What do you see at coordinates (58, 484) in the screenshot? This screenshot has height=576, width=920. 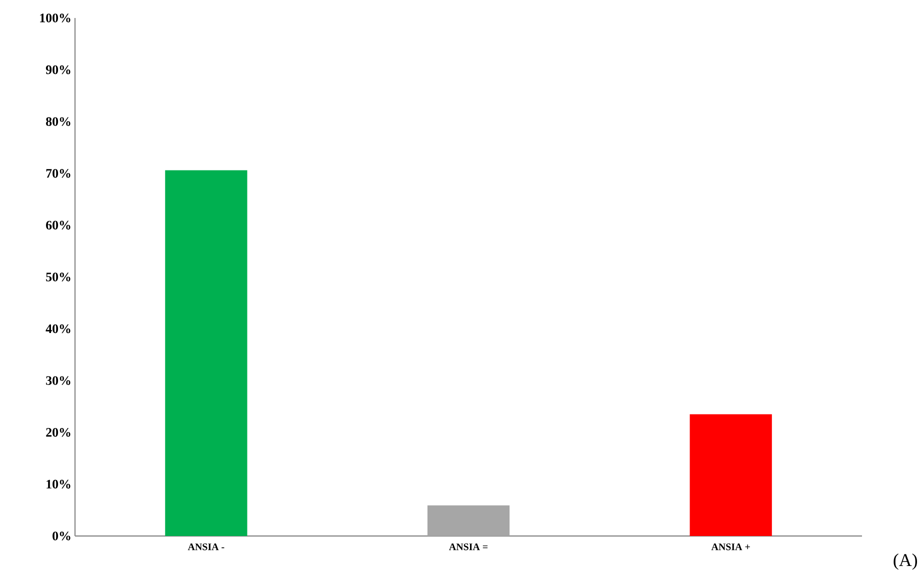 I see `y-tick-label: 10%` at bounding box center [58, 484].